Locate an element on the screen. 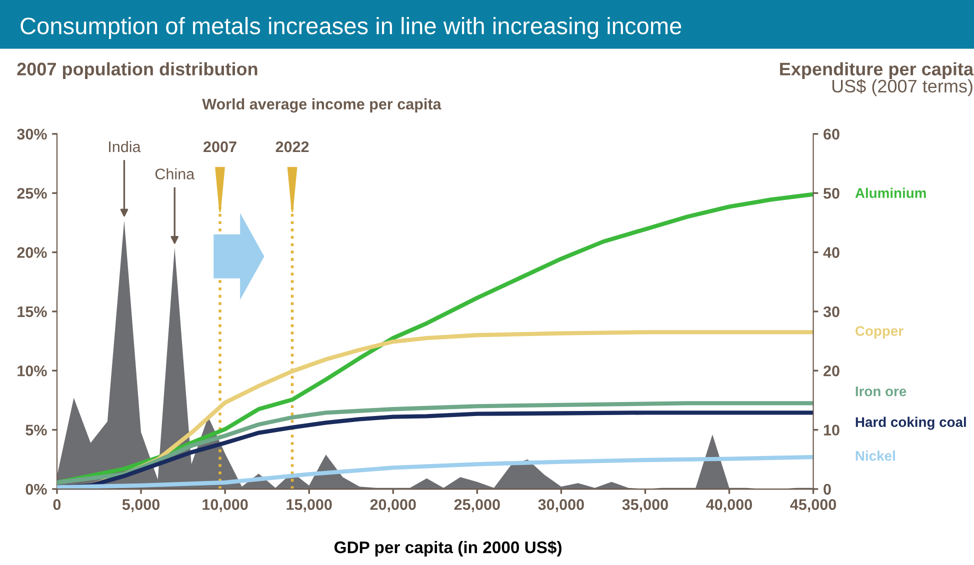 Image resolution: width=974 pixels, height=565 pixels. y2-tick-label: 40 is located at coordinates (831, 252).